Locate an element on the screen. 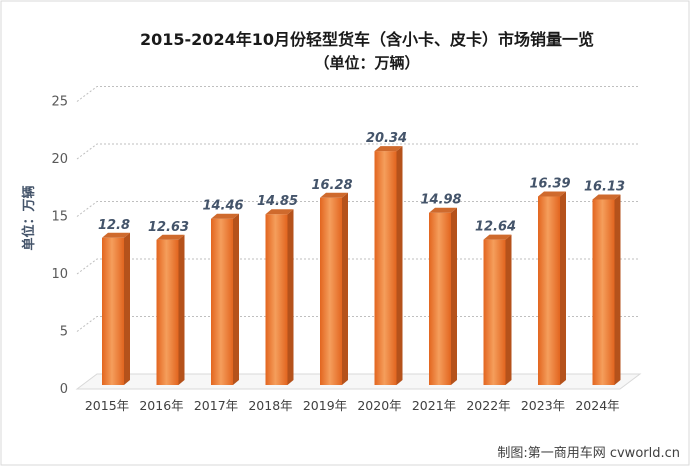 This screenshot has width=690, height=466. data-label: 16.28 is located at coordinates (331, 185).